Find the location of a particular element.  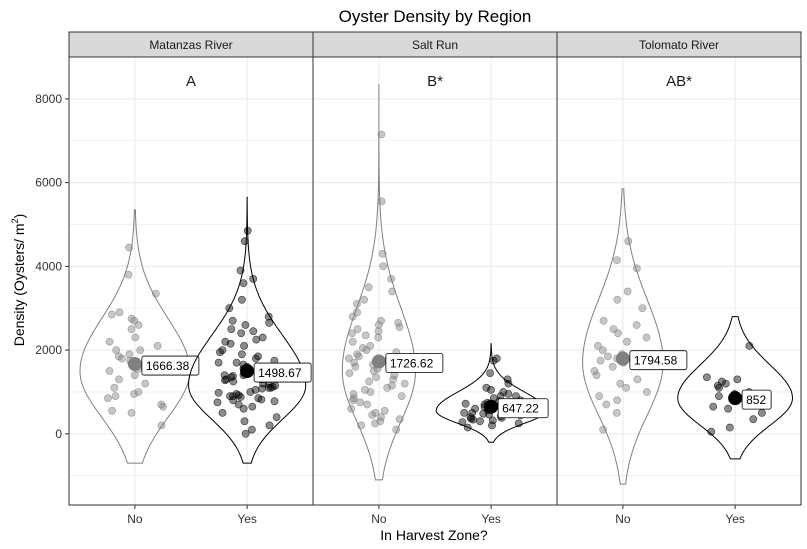

facet-strip is located at coordinates (679, 44).